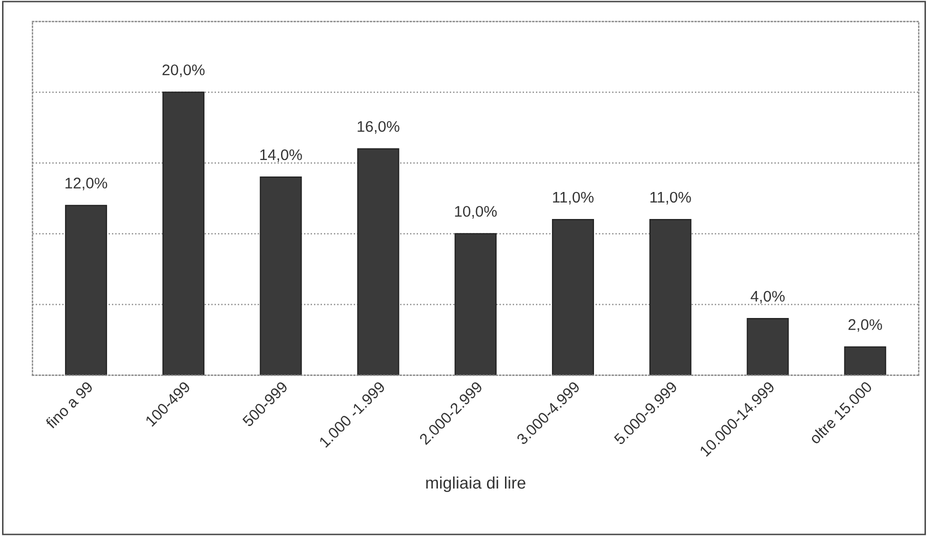 Image resolution: width=928 pixels, height=536 pixels. Describe the element at coordinates (183, 71) in the screenshot. I see `data-label: 20,0%` at that location.